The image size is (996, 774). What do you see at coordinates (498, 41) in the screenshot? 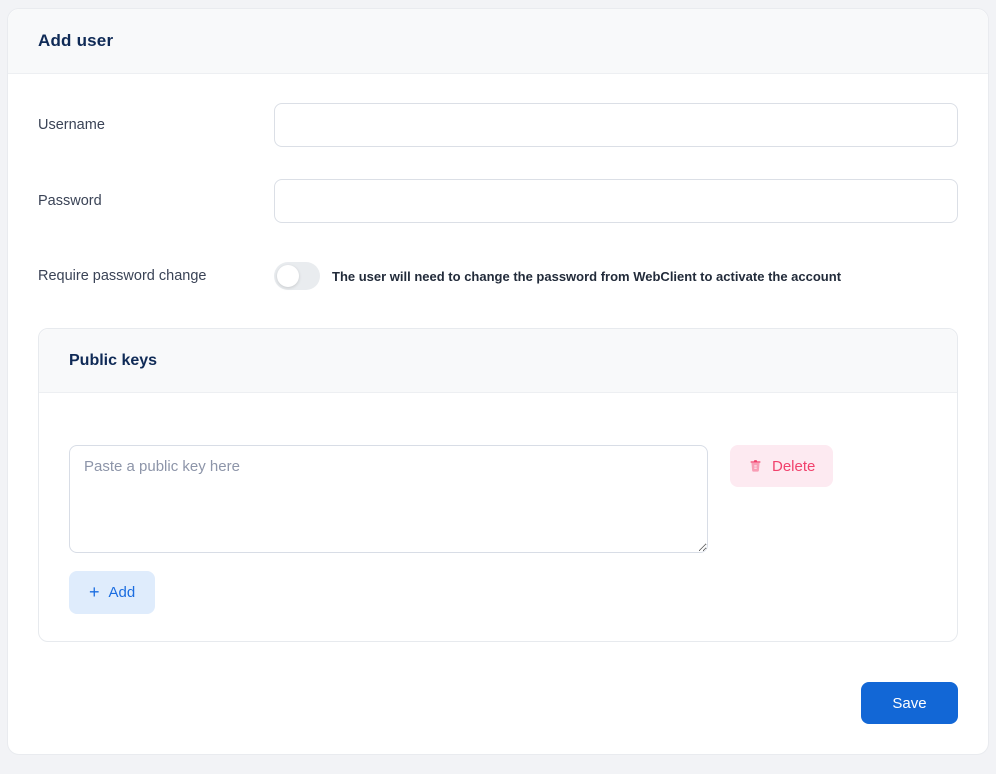
I see `card-header: Add user` at bounding box center [498, 41].